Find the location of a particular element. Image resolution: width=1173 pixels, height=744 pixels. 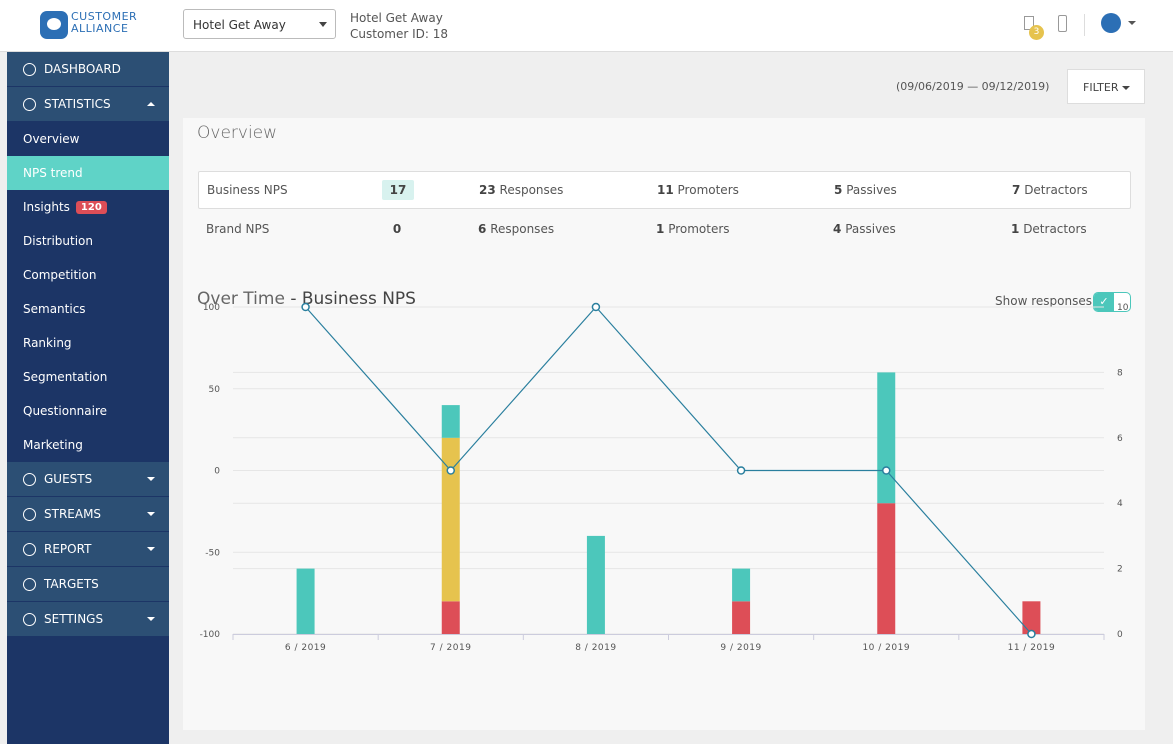

stat-label: Responses is located at coordinates (531, 190).